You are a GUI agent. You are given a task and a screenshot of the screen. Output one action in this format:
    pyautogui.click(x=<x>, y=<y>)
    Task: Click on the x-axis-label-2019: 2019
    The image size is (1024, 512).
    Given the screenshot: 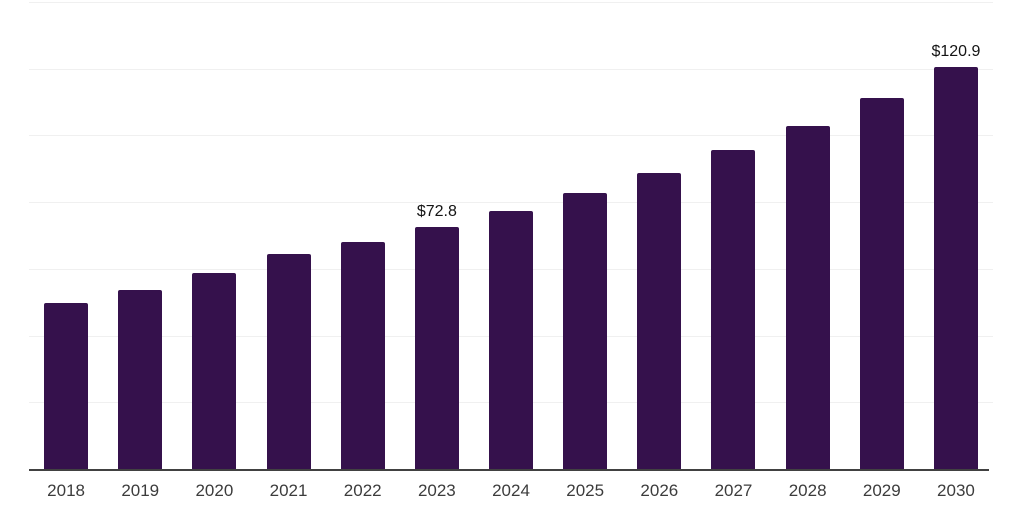 What is the action you would take?
    pyautogui.click(x=140, y=490)
    